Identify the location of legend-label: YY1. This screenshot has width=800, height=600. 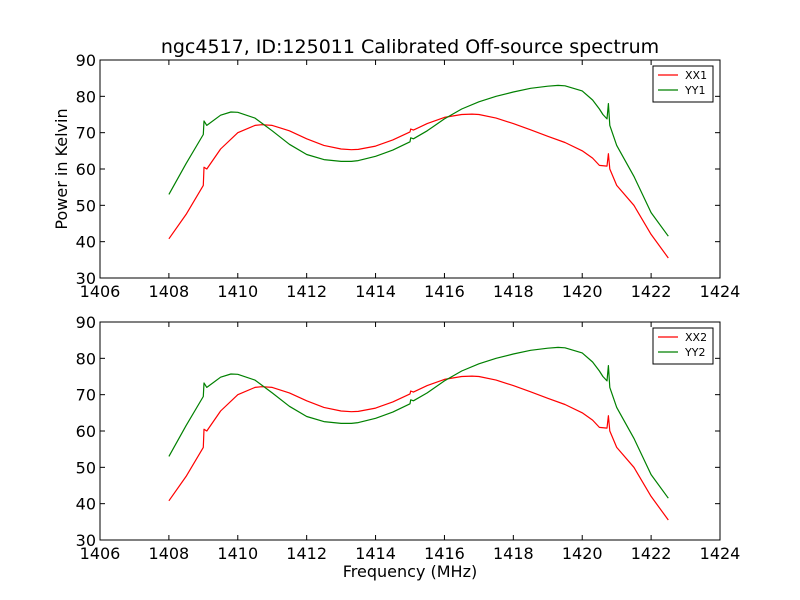
(694, 90).